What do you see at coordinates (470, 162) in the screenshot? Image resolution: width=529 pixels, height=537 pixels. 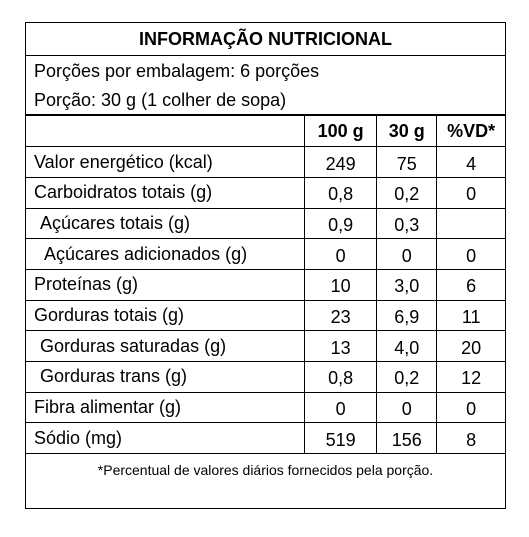 I see `value-vd: 4` at bounding box center [470, 162].